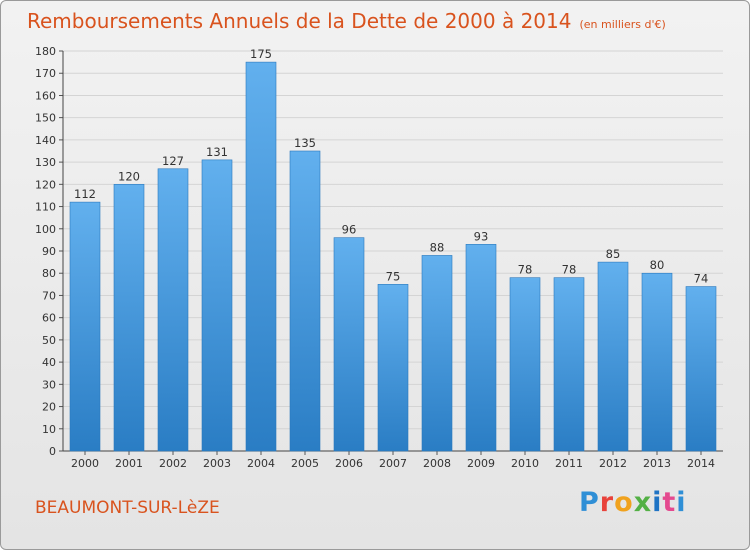 The height and width of the screenshot is (550, 750). Describe the element at coordinates (49, 384) in the screenshot. I see `y-tick-label: 30` at that location.